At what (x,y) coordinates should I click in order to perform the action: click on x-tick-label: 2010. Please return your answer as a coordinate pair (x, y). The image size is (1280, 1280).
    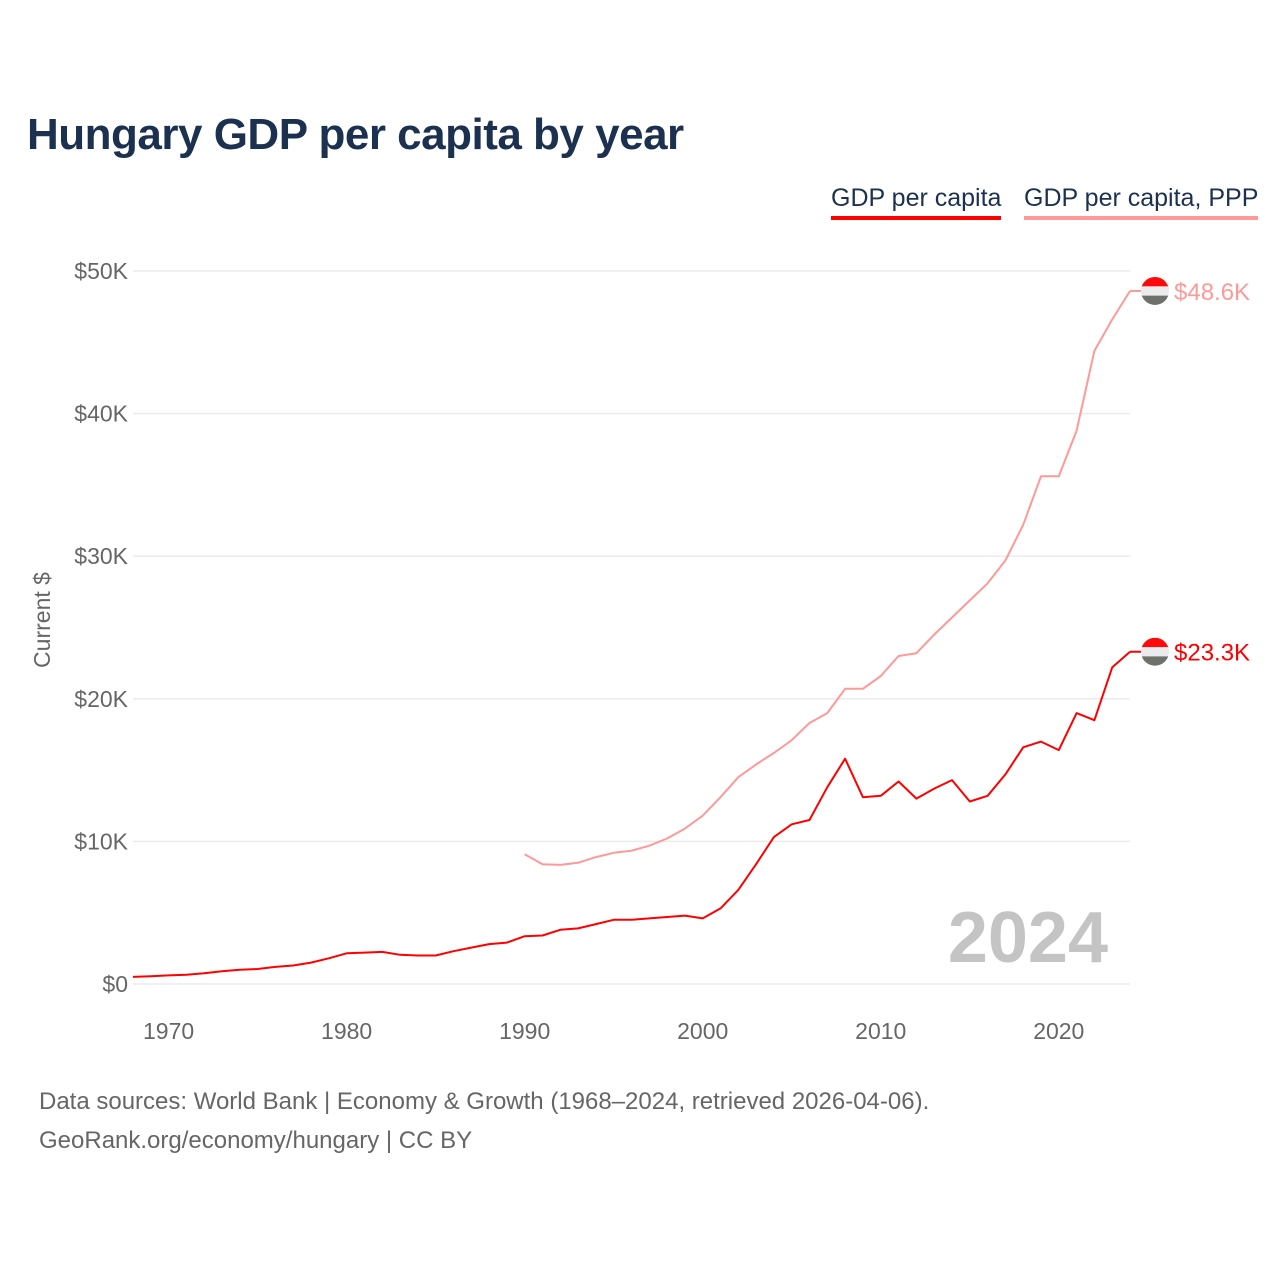
    Looking at the image, I should click on (880, 1031).